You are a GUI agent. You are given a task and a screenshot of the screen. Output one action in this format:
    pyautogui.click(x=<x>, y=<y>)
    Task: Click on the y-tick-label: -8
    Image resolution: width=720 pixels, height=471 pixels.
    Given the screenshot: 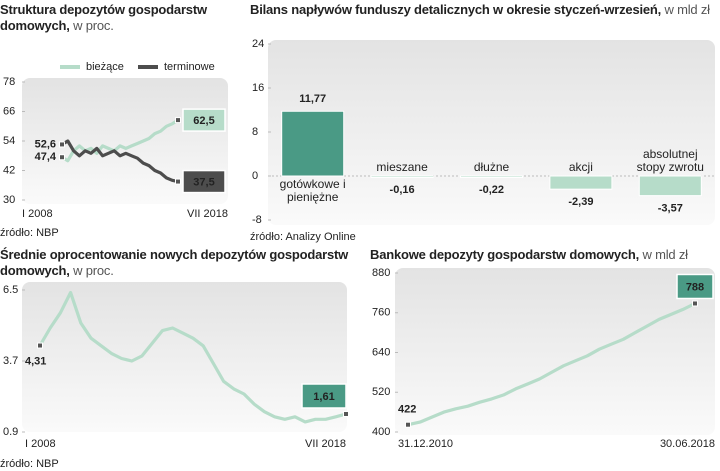 What is the action you would take?
    pyautogui.click(x=257, y=220)
    